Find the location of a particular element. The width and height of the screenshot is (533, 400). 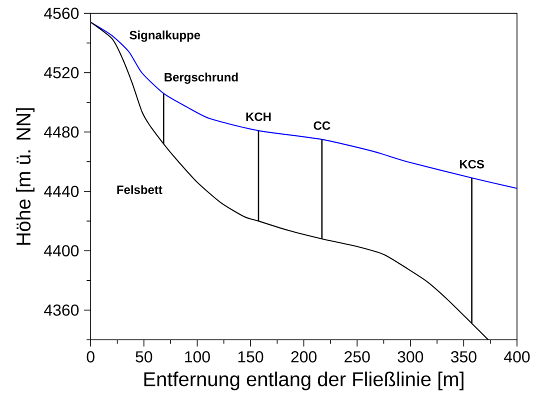

annotation: KCH is located at coordinates (258, 117).